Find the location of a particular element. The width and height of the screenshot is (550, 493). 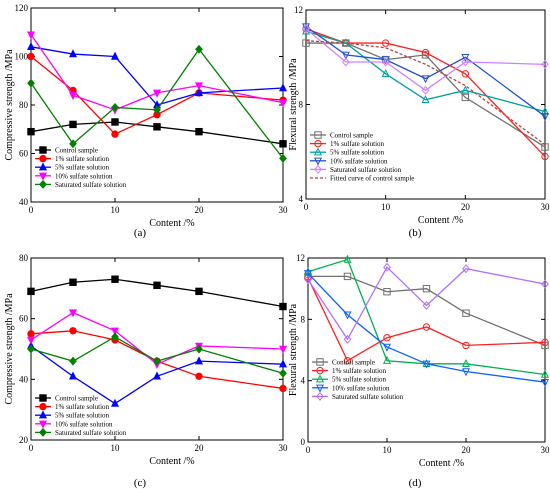

y-axis-label: Flexural strength /MPa is located at coordinates (293, 349).